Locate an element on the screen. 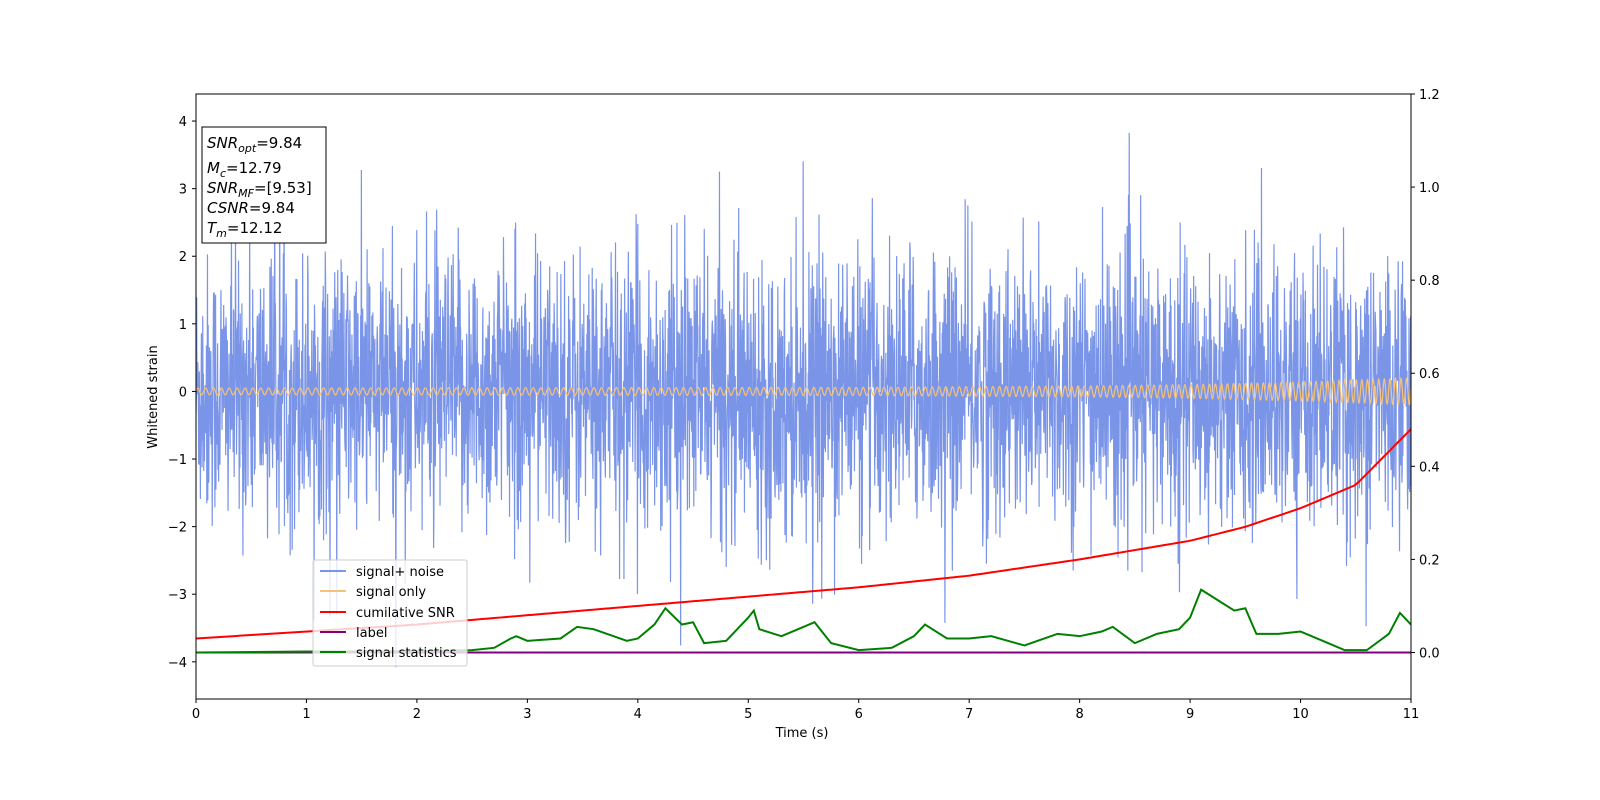 The image size is (1600, 800). x-tick-label: 1 is located at coordinates (306, 714).